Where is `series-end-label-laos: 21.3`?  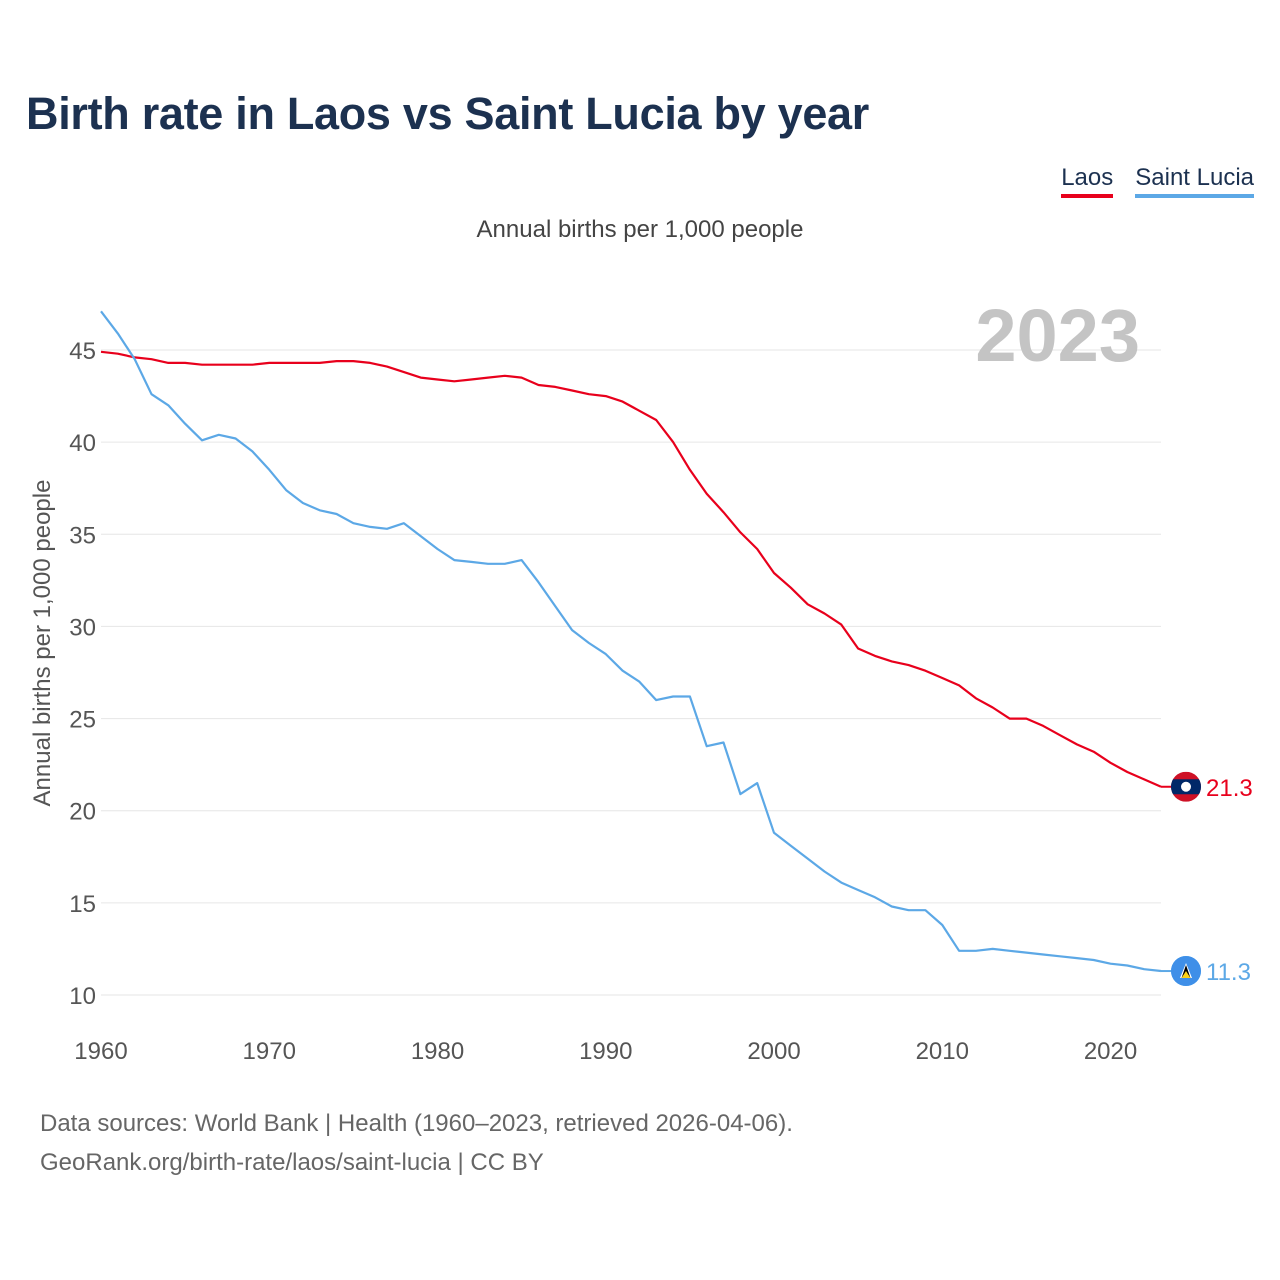 series-end-label-laos: 21.3 is located at coordinates (1229, 788).